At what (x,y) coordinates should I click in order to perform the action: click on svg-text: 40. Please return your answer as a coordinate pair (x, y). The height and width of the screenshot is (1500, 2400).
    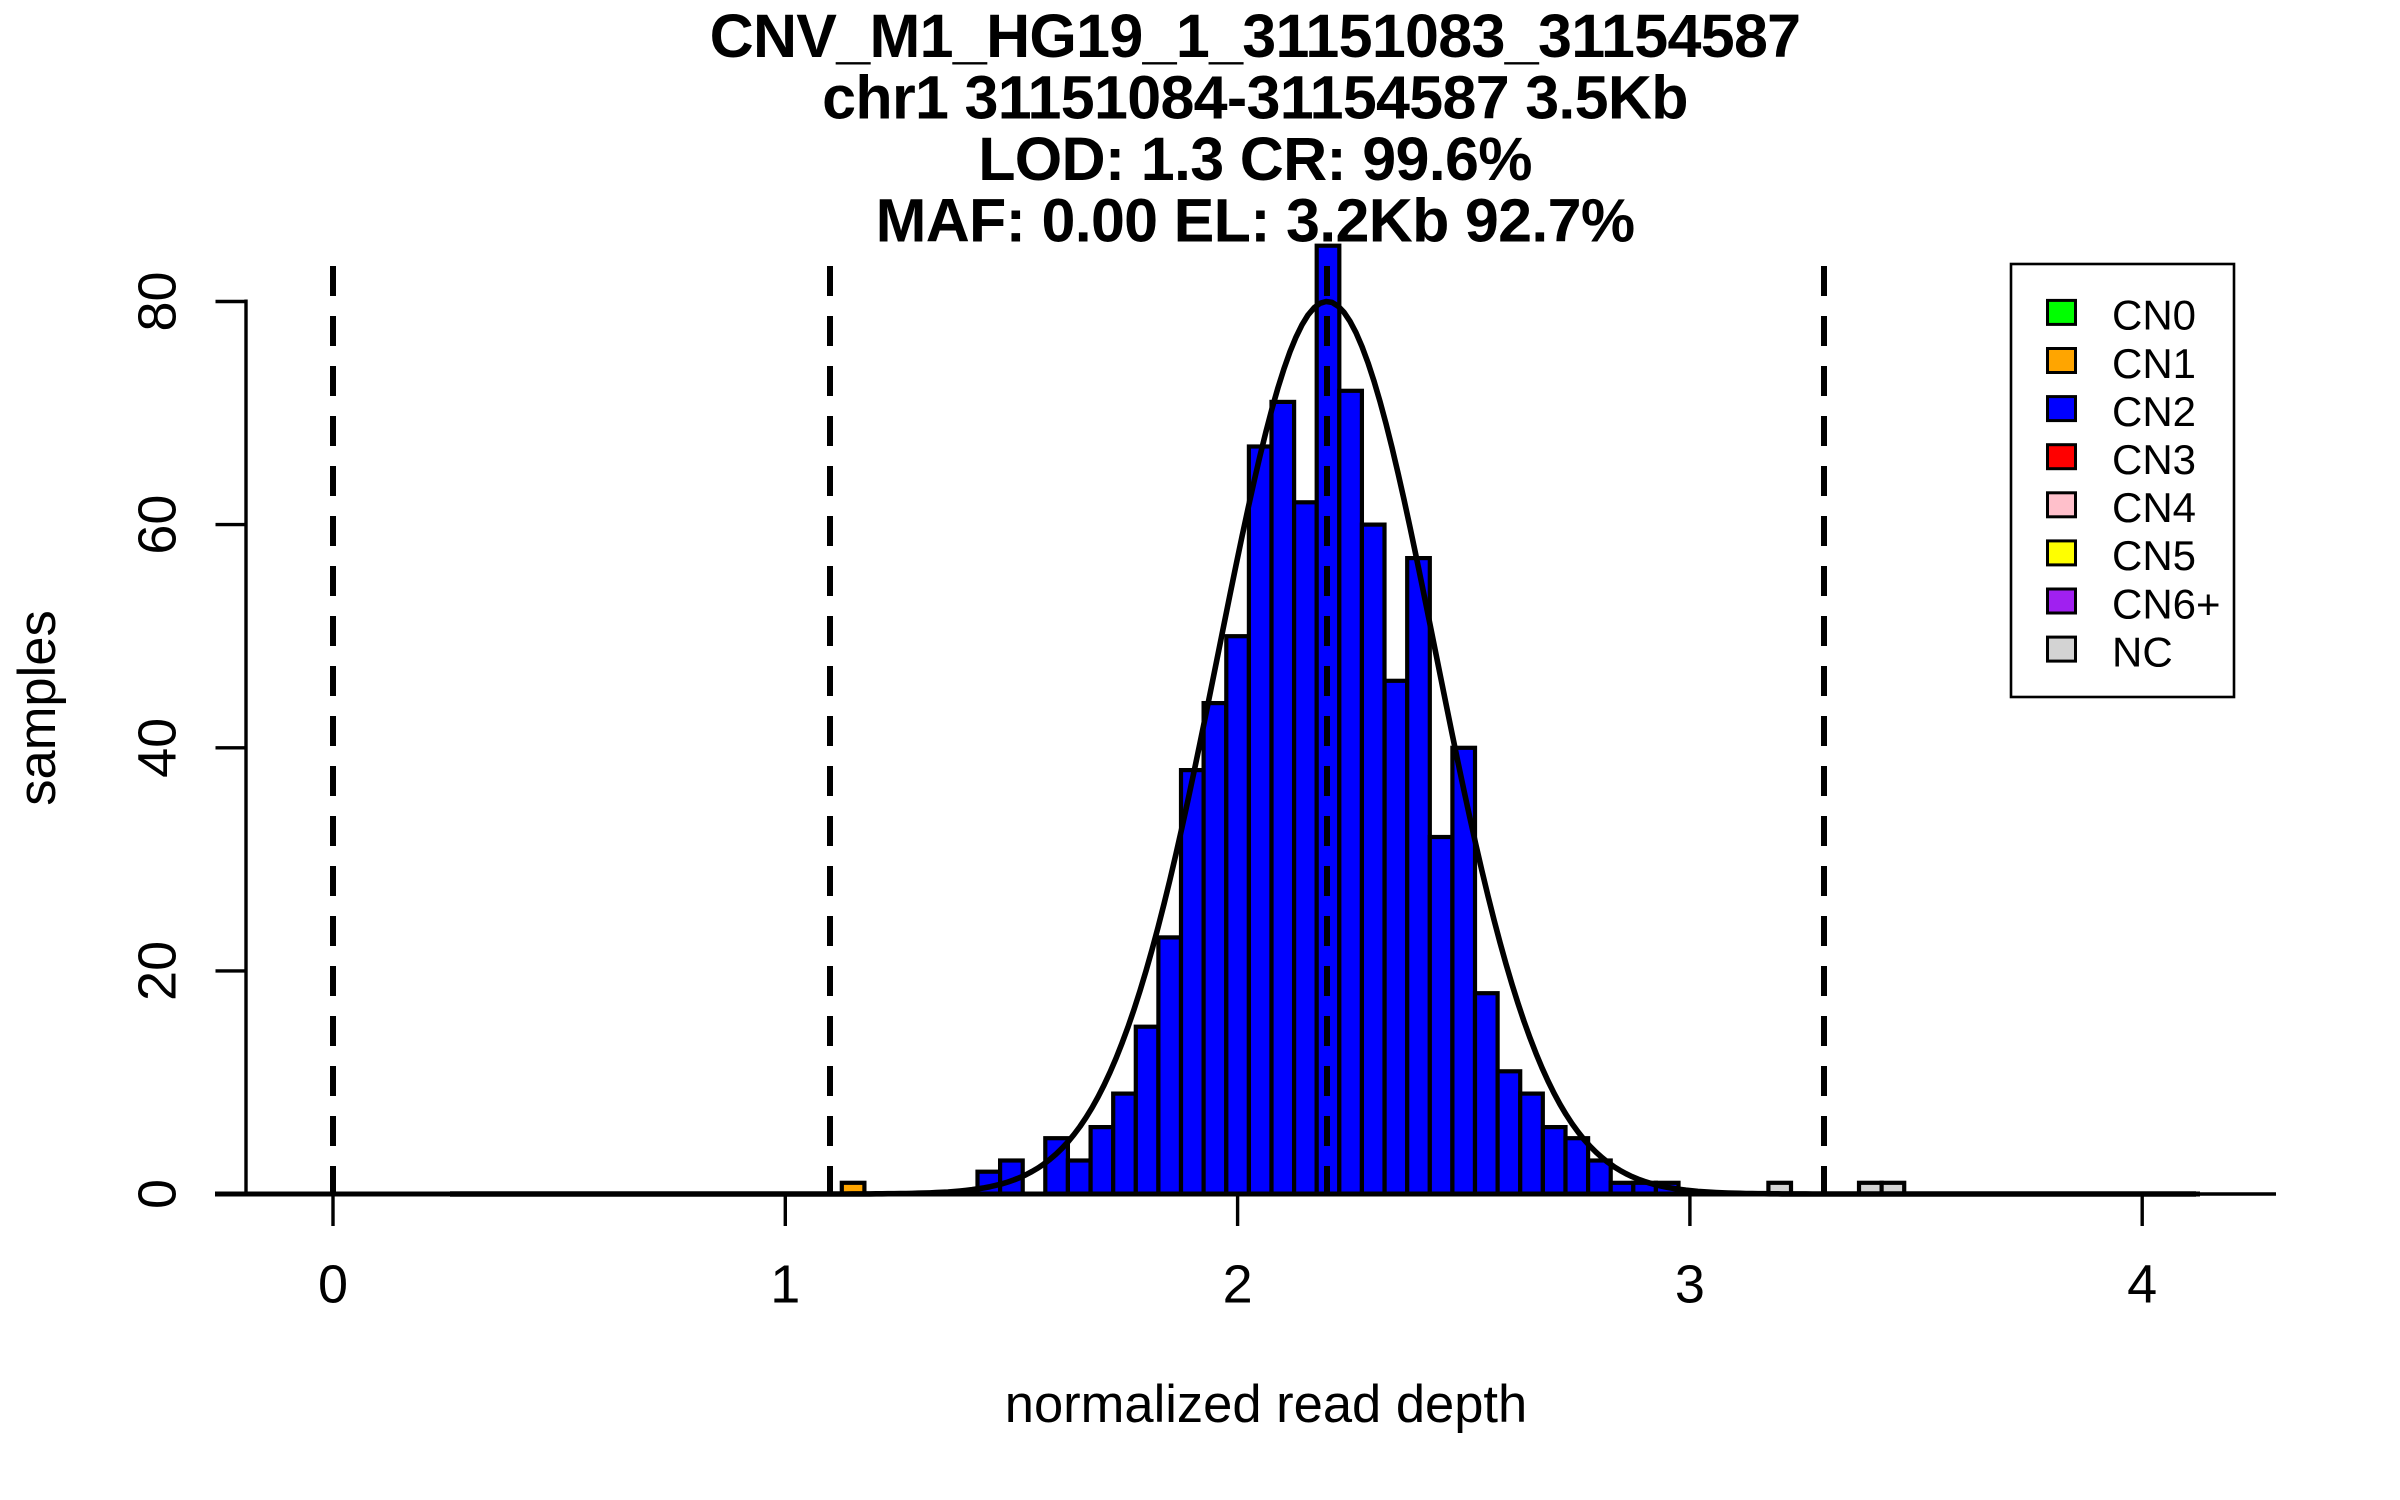
    Looking at the image, I should click on (158, 748).